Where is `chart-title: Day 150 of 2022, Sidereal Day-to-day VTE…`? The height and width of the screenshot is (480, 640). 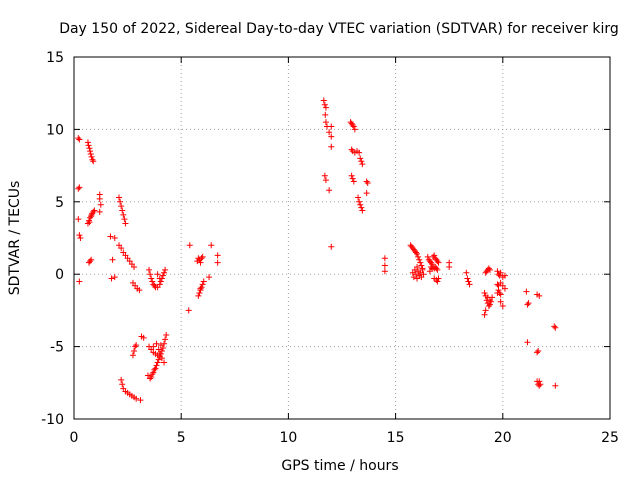 chart-title: Day 150 of 2022, Sidereal Day-to-day VTE… is located at coordinates (339, 29).